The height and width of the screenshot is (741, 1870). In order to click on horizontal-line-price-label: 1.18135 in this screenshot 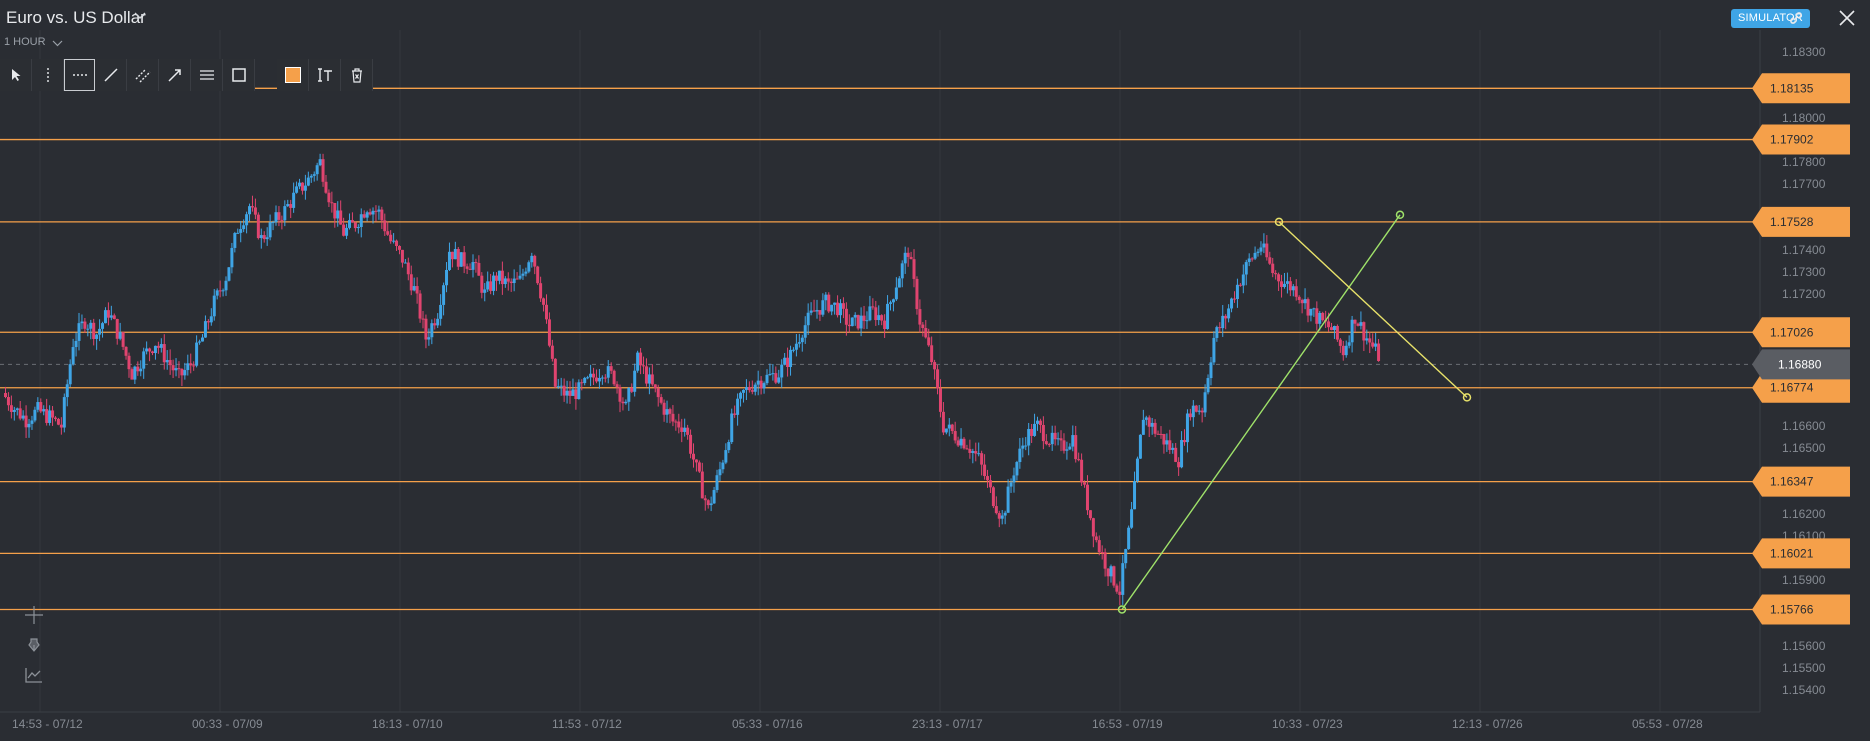, I will do `click(1792, 88)`.